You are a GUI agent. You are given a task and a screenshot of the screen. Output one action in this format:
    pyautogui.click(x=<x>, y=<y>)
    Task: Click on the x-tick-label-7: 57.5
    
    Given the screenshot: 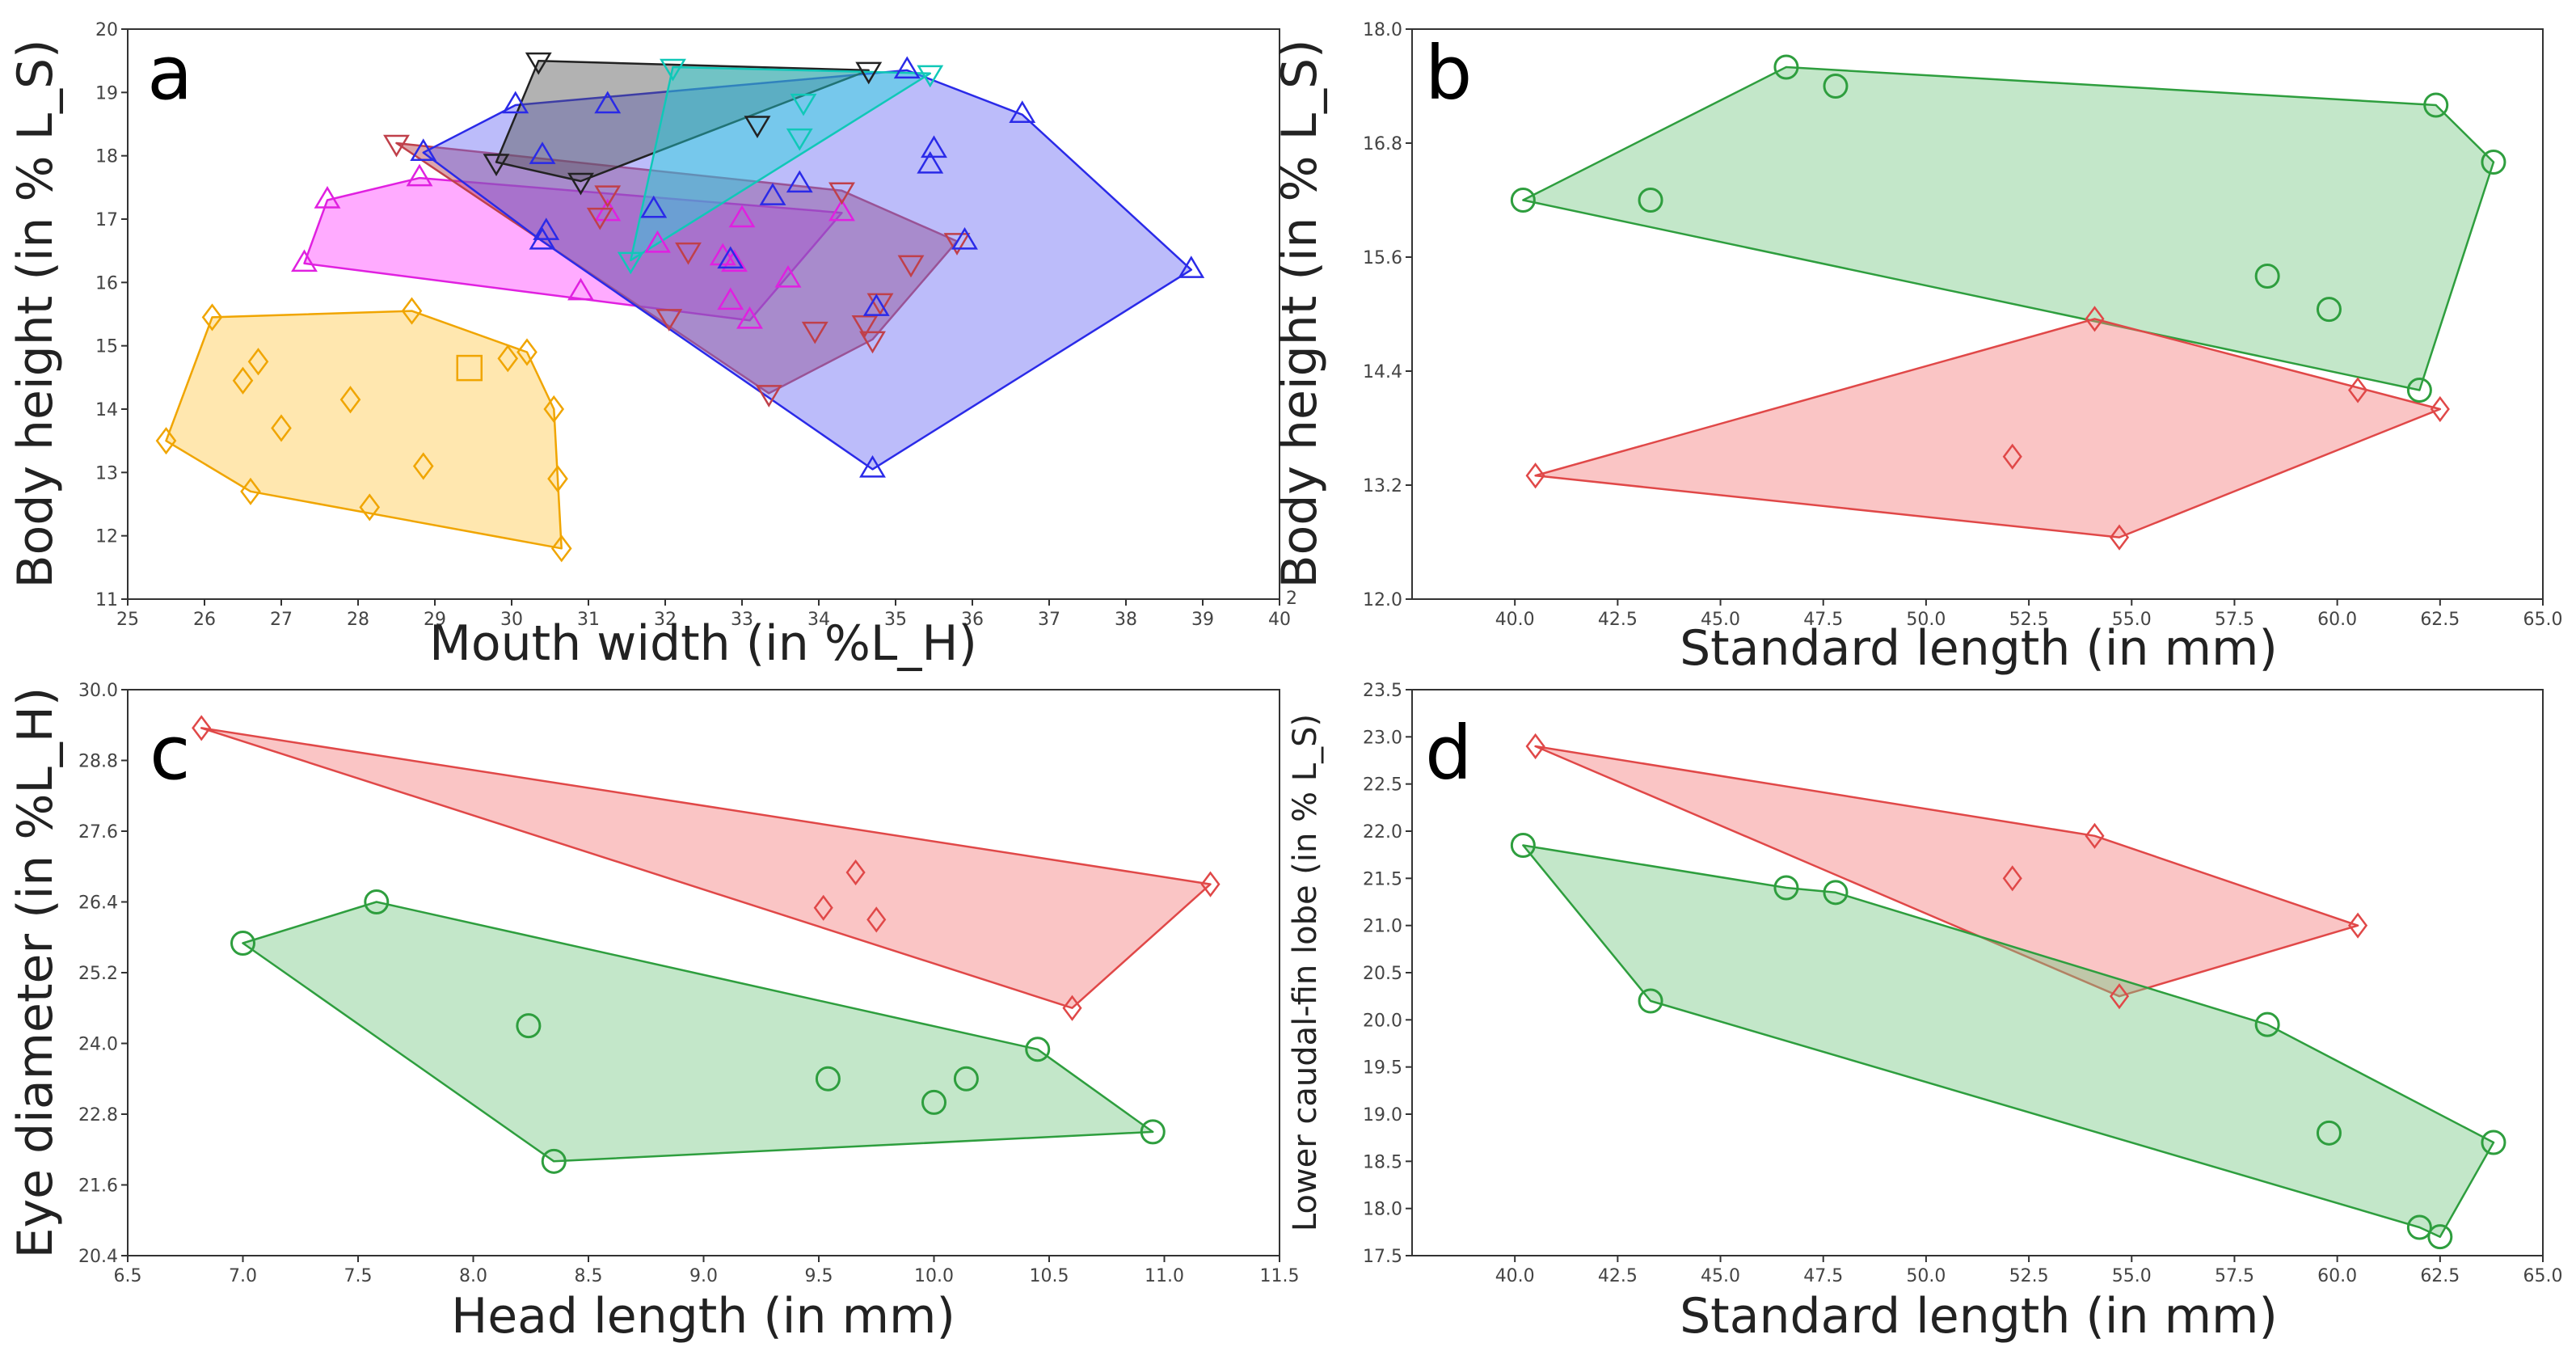 What is the action you would take?
    pyautogui.click(x=2234, y=1276)
    